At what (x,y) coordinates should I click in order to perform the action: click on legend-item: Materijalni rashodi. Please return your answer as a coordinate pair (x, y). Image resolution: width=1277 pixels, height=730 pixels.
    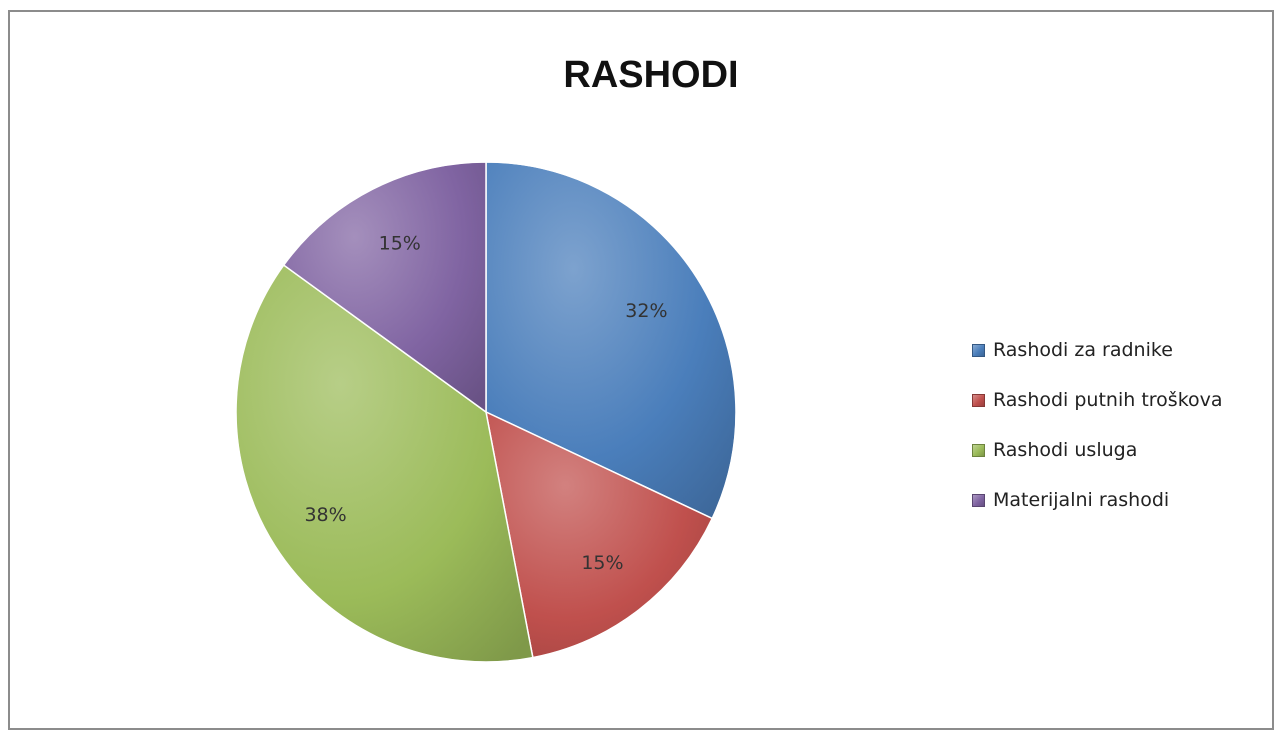
    Looking at the image, I should click on (1097, 500).